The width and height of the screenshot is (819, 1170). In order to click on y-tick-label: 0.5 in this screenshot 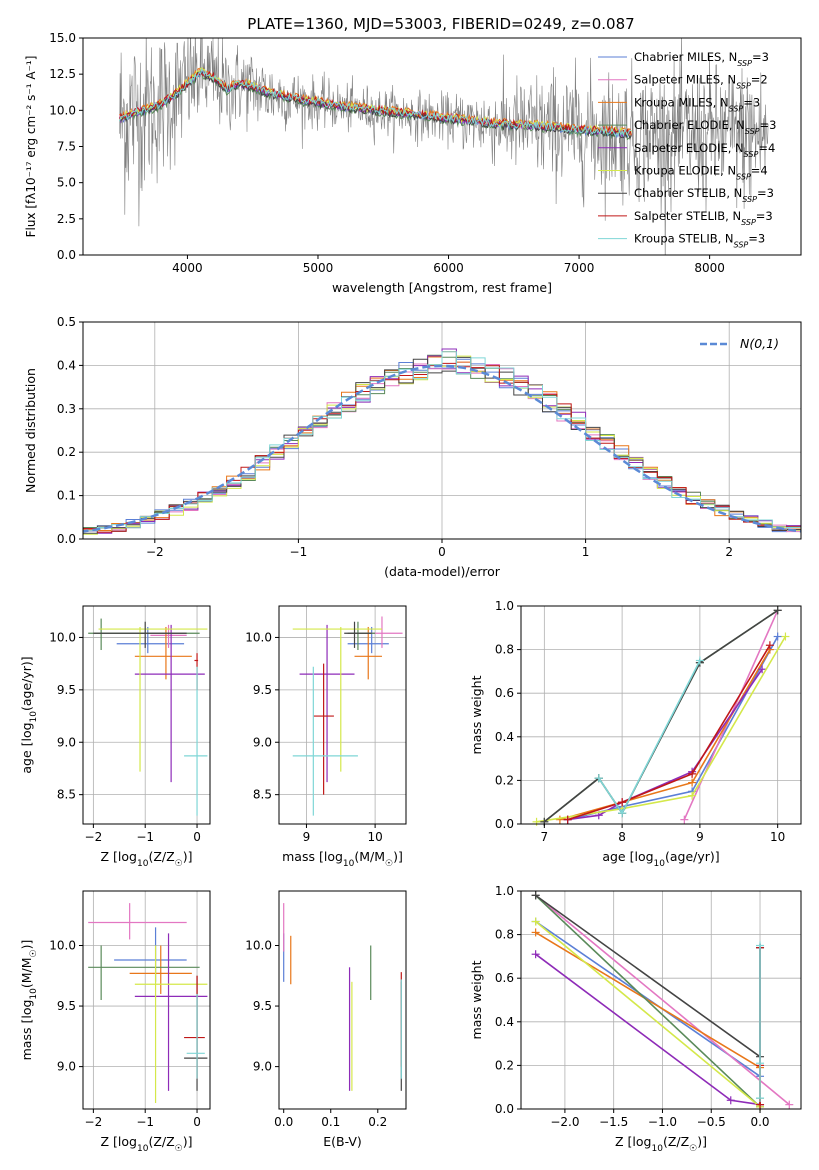, I will do `click(66, 322)`.